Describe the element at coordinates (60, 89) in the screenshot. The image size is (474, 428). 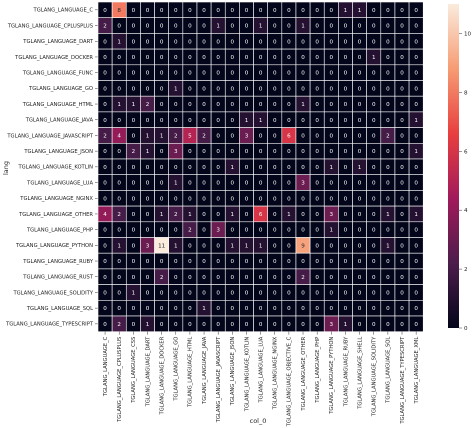
I see `row-tick-label: TGLANG_LANGUAGE_GO` at that location.